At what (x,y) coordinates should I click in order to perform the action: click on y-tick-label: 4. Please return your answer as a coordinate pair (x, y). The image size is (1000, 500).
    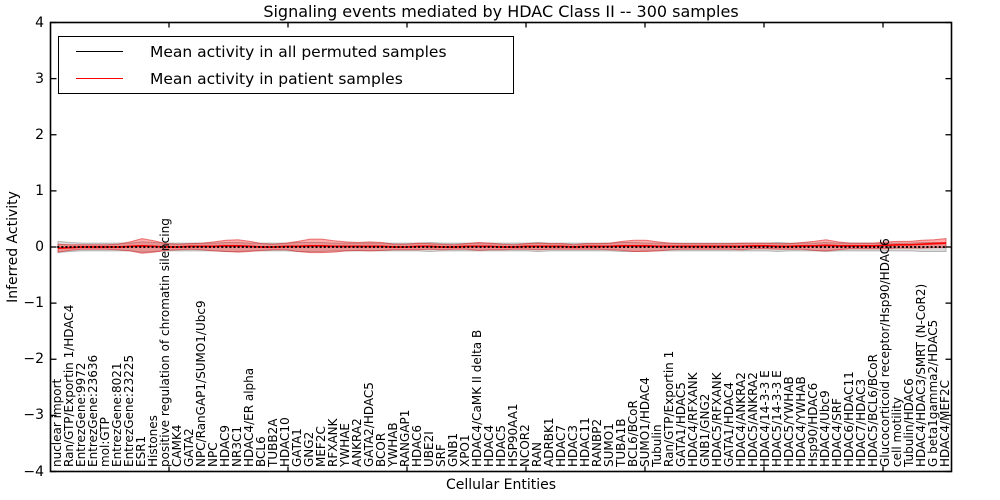
    Looking at the image, I should click on (39, 22).